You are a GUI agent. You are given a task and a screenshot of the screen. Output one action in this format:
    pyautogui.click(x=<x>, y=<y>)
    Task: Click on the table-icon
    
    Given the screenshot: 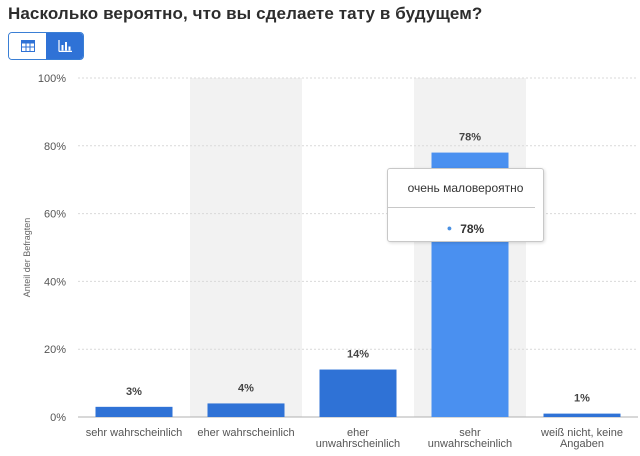 What is the action you would take?
    pyautogui.click(x=27, y=46)
    